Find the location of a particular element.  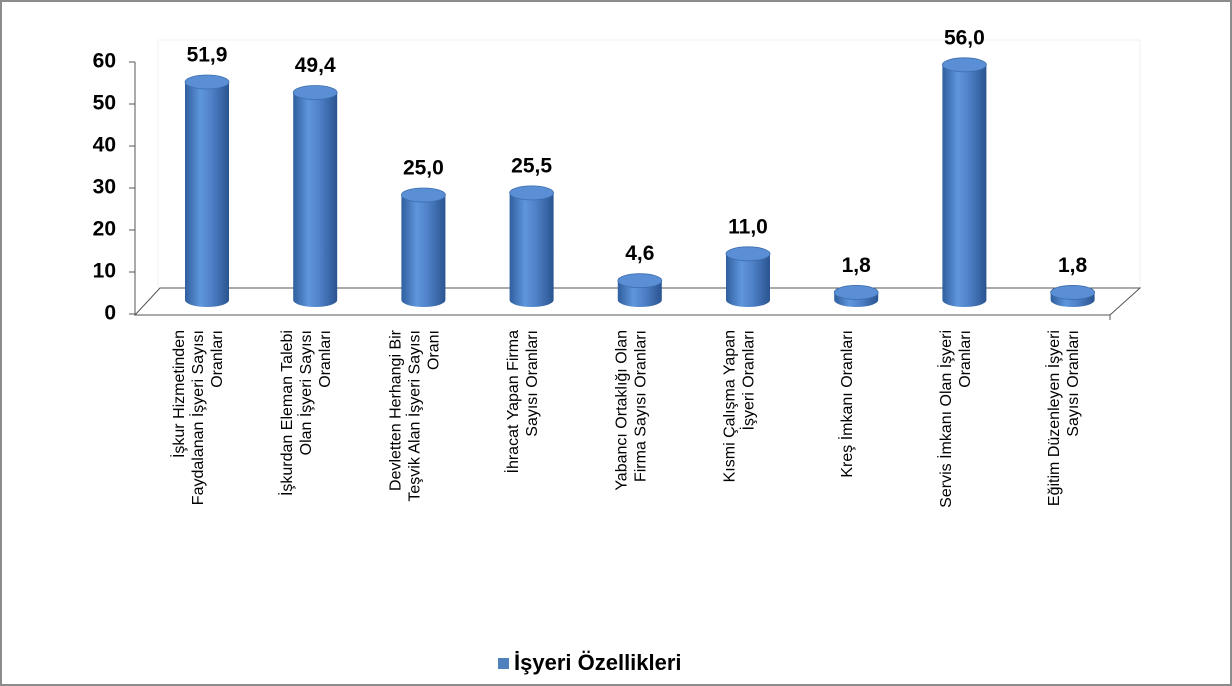

y-tick-label: 10 is located at coordinates (104, 271).